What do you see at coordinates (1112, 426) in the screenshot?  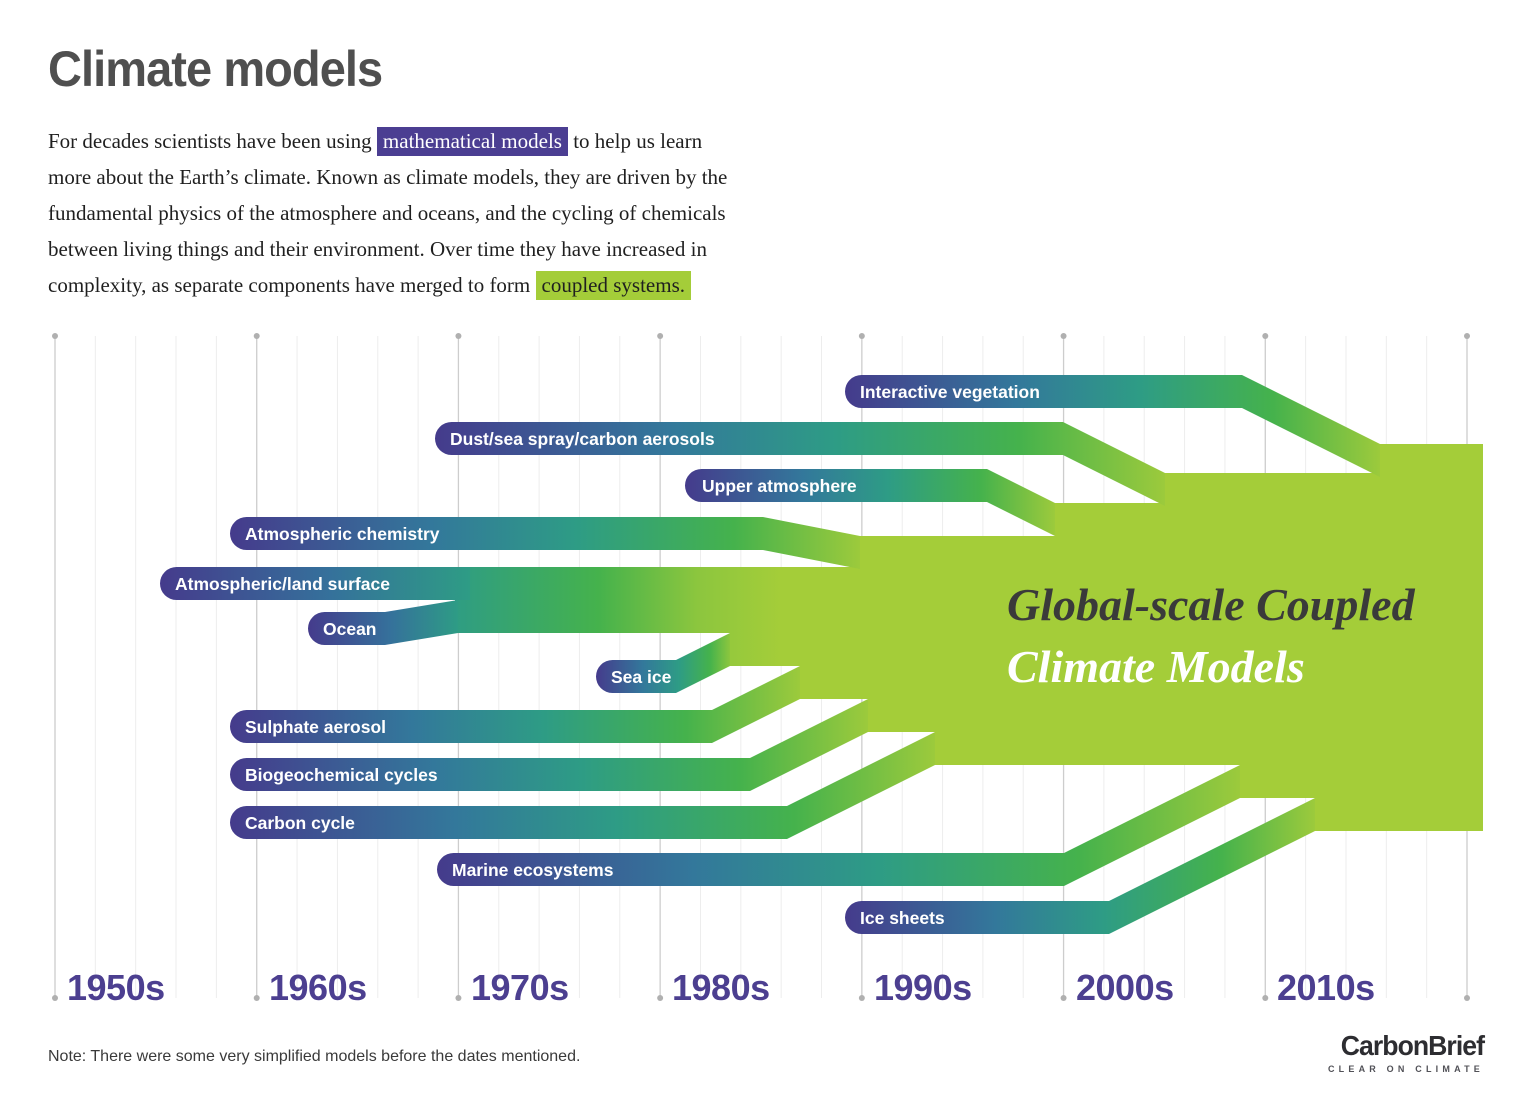 I see `band-ribbon-interactive-vegetation` at bounding box center [1112, 426].